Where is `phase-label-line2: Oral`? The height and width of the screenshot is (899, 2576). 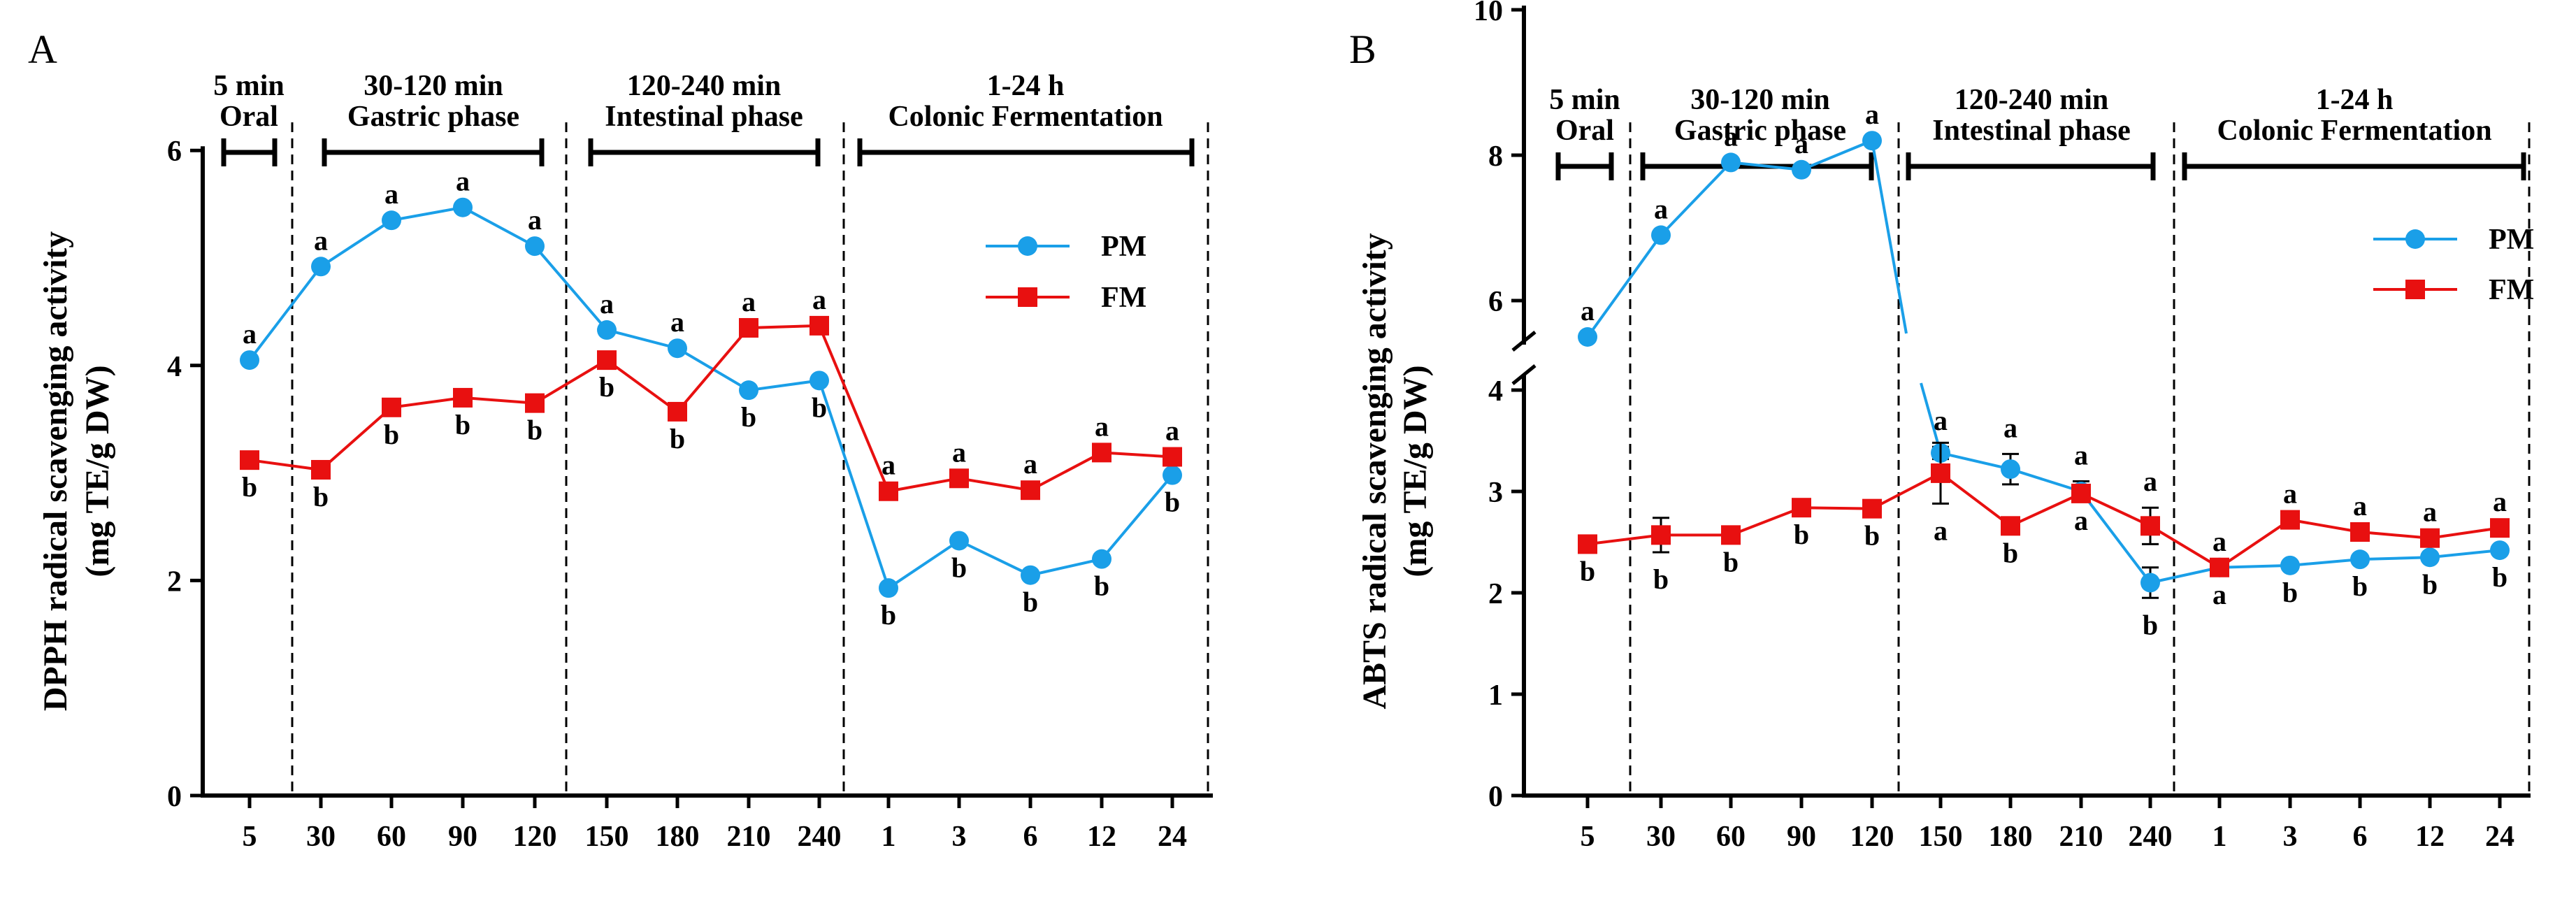
phase-label-line2: Oral is located at coordinates (1584, 131).